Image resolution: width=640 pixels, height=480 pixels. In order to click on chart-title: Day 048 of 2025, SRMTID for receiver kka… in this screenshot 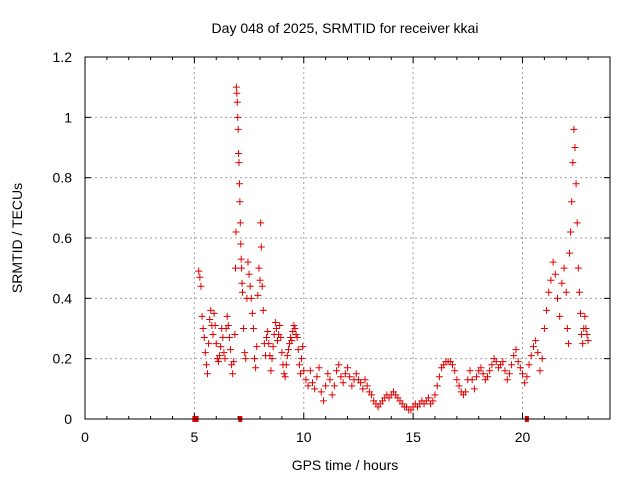, I will do `click(345, 28)`.